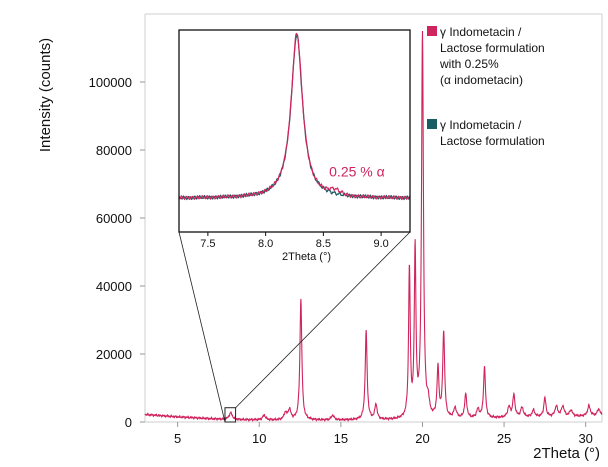  Describe the element at coordinates (341, 438) in the screenshot. I see `x-tick-label: 15` at that location.